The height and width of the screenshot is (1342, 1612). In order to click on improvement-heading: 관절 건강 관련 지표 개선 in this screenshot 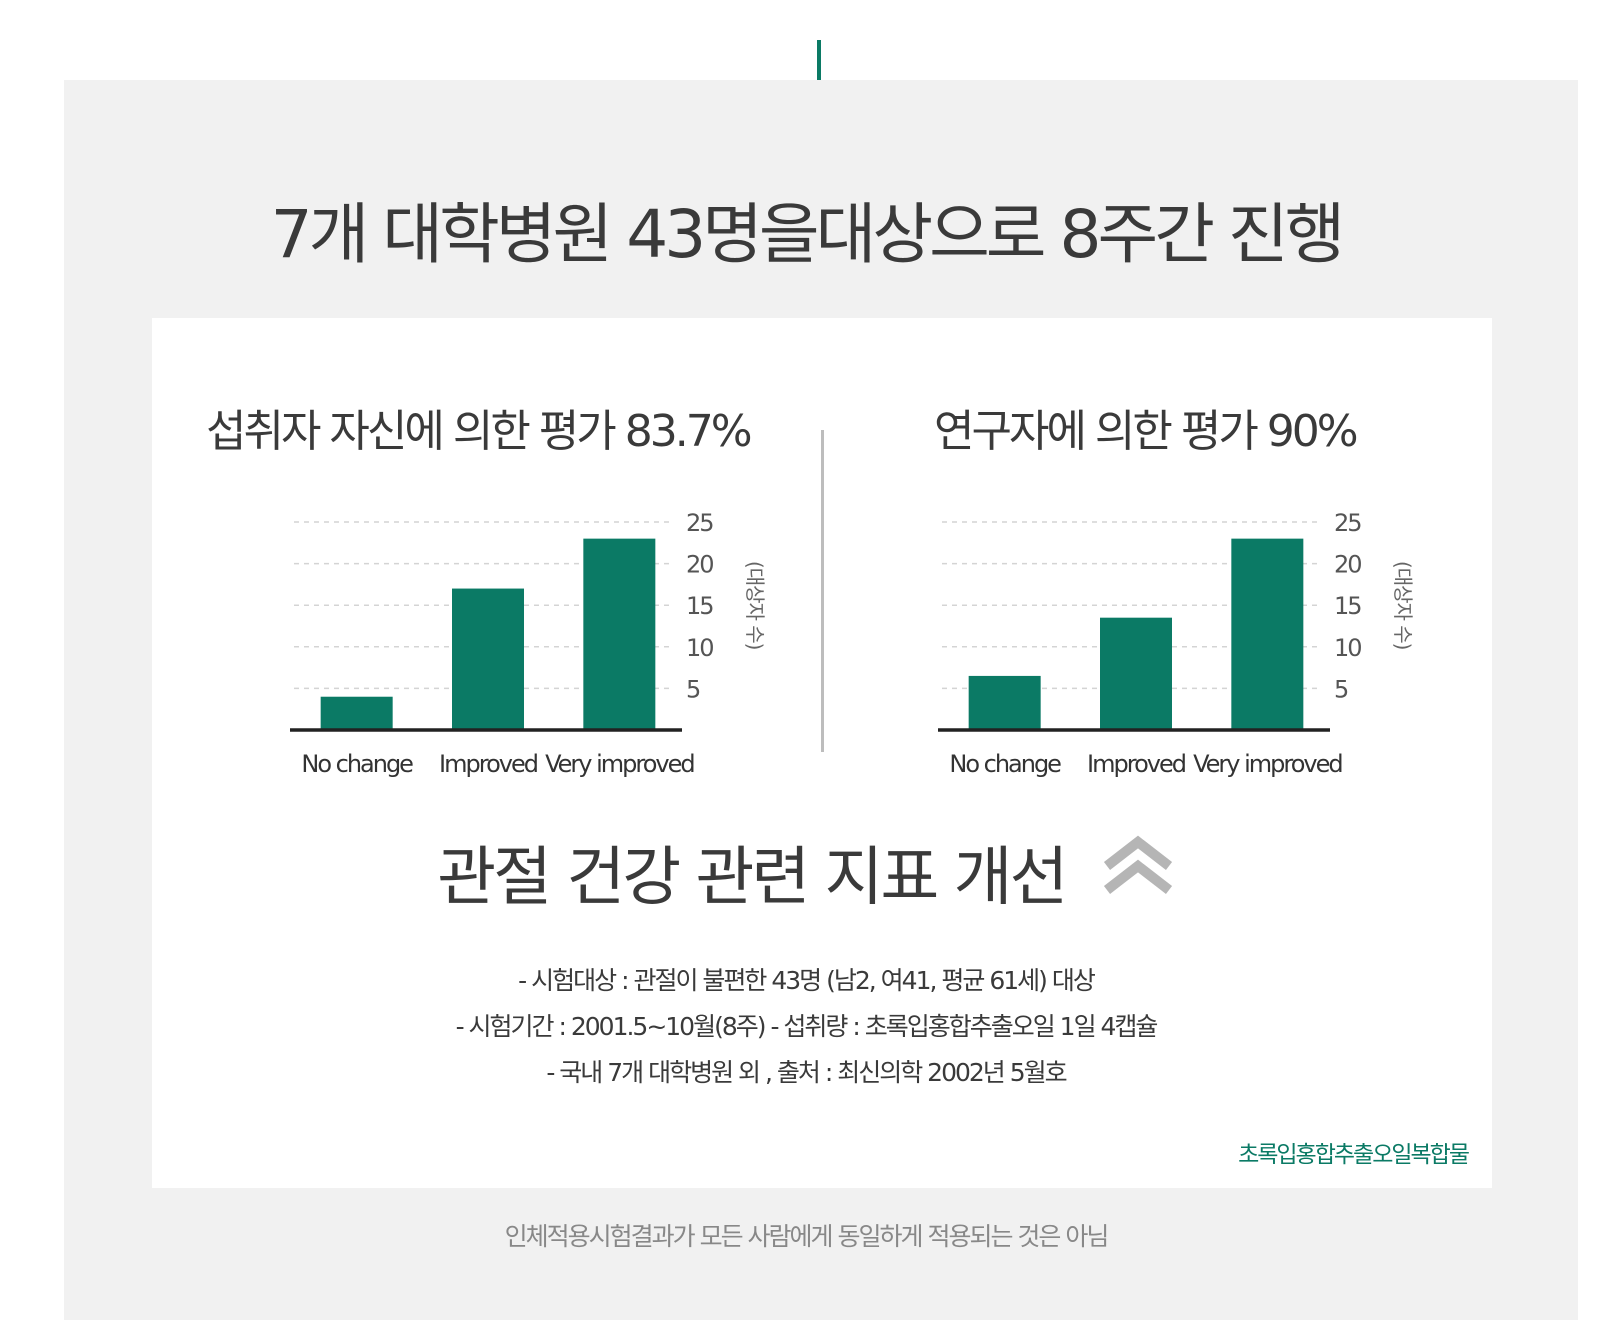, I will do `click(806, 879)`.